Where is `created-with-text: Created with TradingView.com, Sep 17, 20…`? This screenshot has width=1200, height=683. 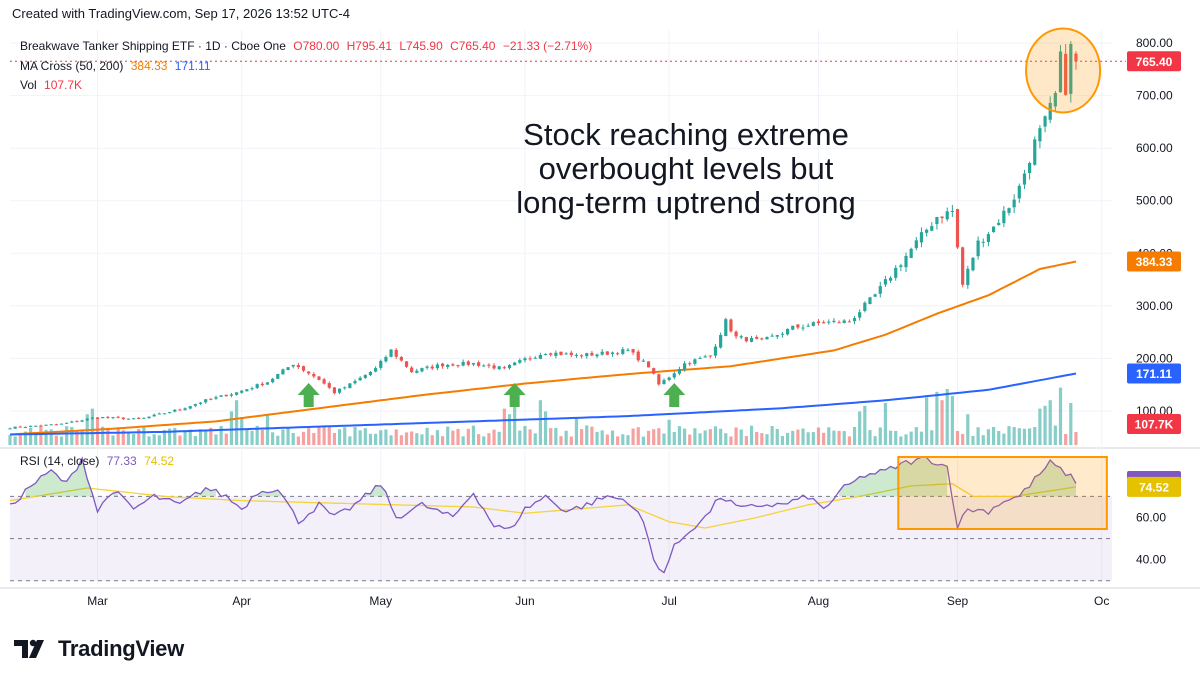 created-with-text: Created with TradingView.com, Sep 17, 20… is located at coordinates (181, 13).